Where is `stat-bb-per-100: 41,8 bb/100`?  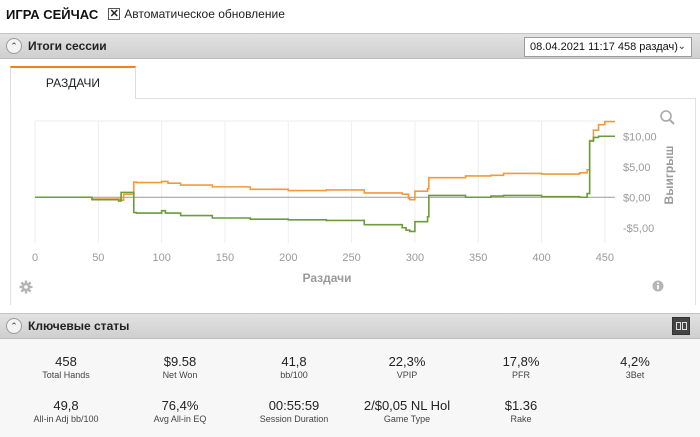 stat-bb-per-100: 41,8 bb/100 is located at coordinates (294, 367).